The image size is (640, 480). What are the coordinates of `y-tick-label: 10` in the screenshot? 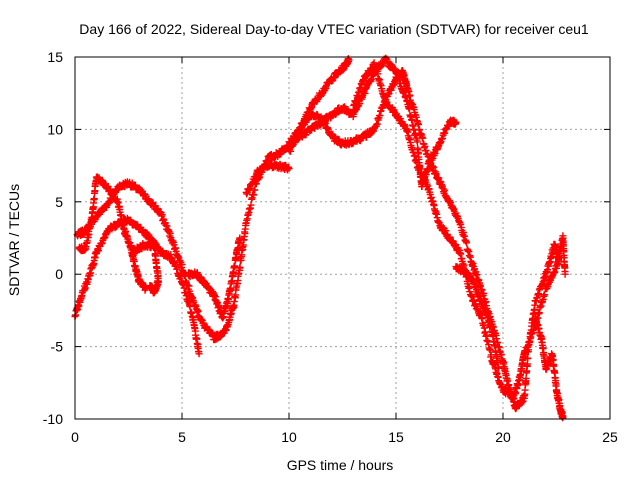 It's located at (55, 129).